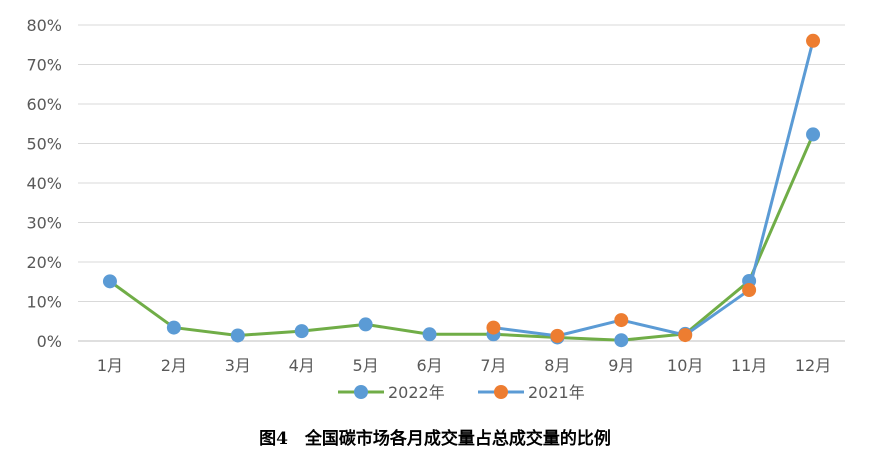  What do you see at coordinates (44, 302) in the screenshot?
I see `y-tick-label: 10%` at bounding box center [44, 302].